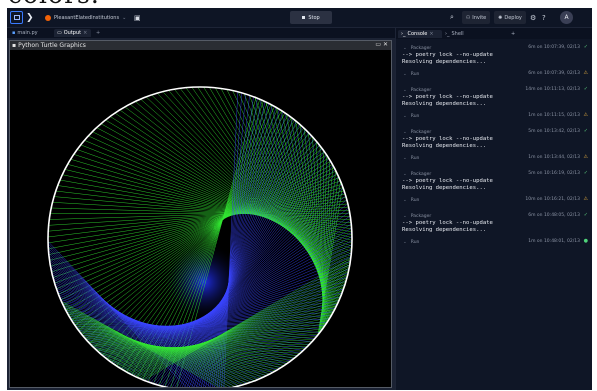 Image resolution: width=597 pixels, height=391 pixels. What do you see at coordinates (137, 17) in the screenshot?
I see `package-icon: ▣` at bounding box center [137, 17].